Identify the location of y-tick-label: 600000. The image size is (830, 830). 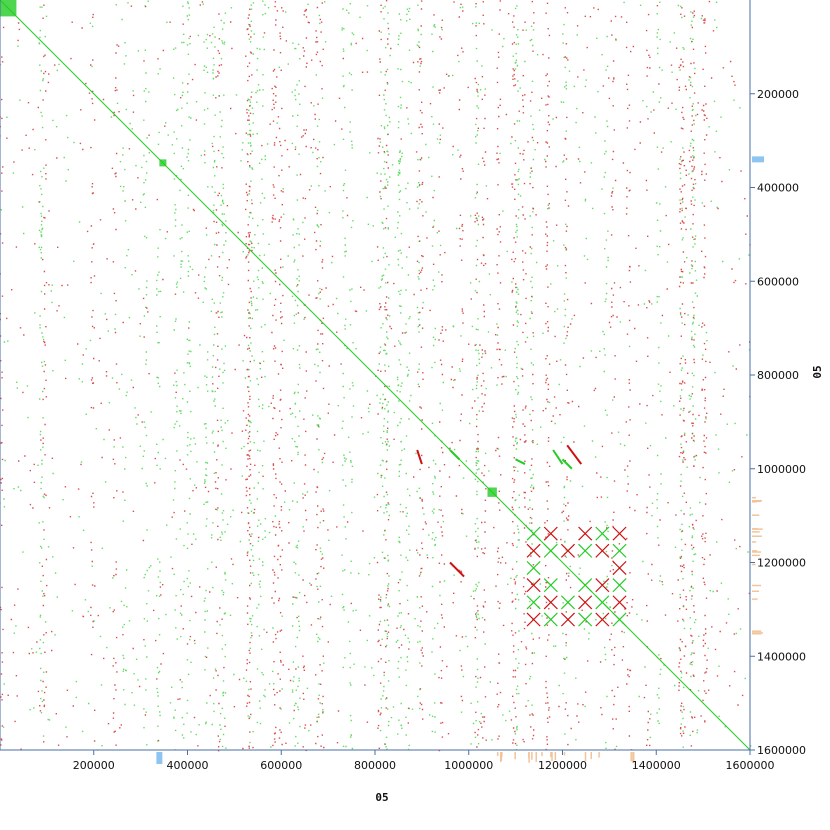
(778, 281).